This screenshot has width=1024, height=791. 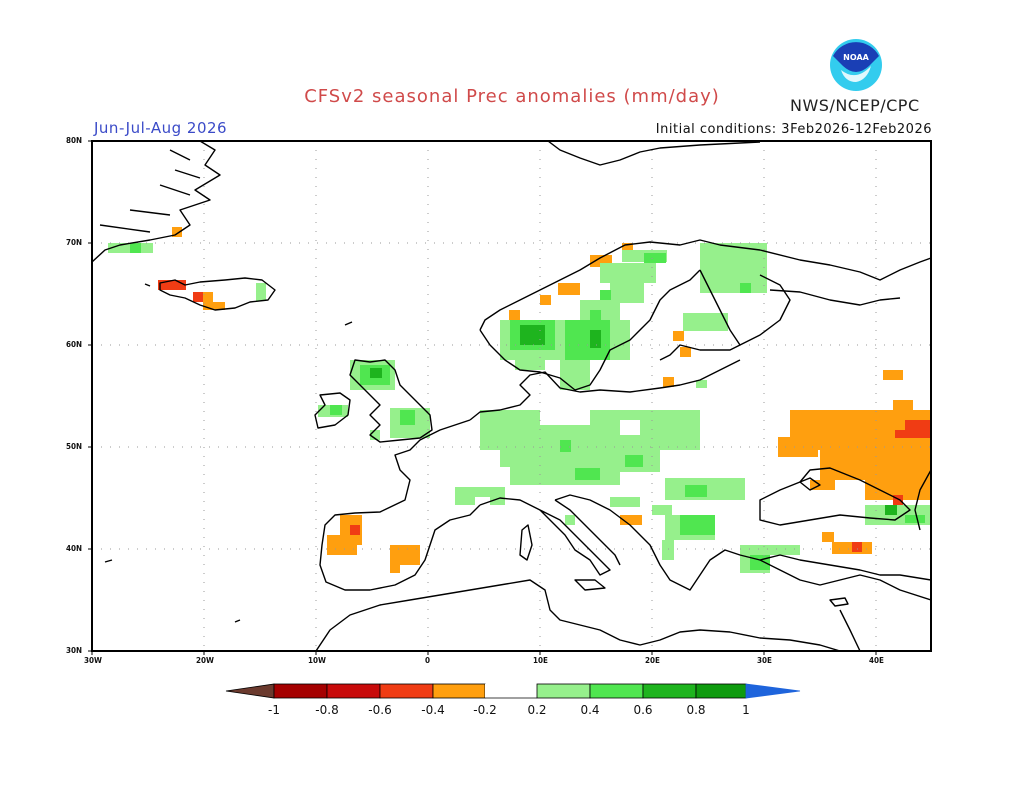 I want to click on lat-label-60n: 60N, so click(x=74, y=344).